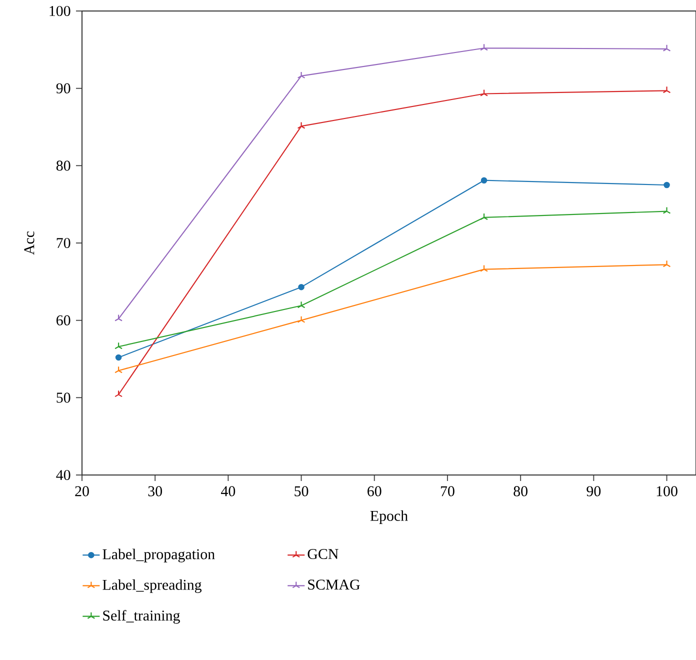  I want to click on x-axis-title: Epoch, so click(389, 517).